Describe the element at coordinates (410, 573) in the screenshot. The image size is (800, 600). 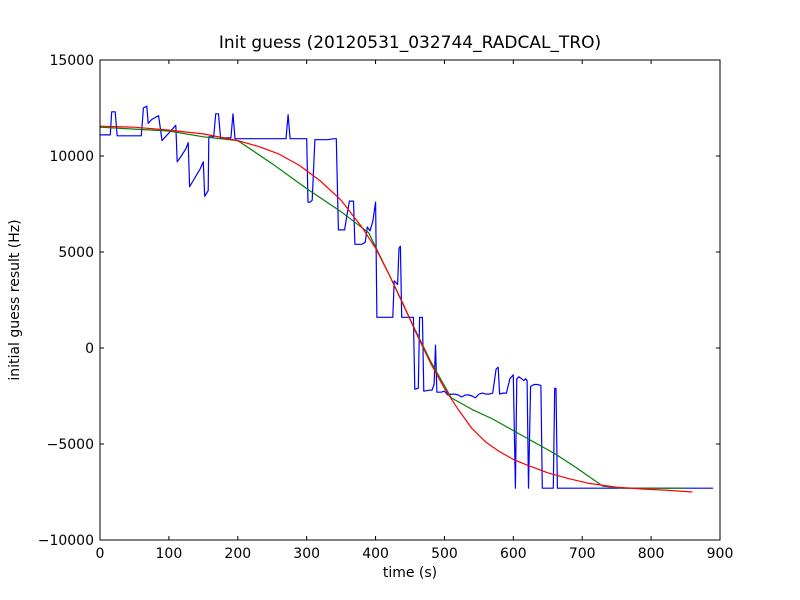
I see `x-axis-label: time (s)` at that location.